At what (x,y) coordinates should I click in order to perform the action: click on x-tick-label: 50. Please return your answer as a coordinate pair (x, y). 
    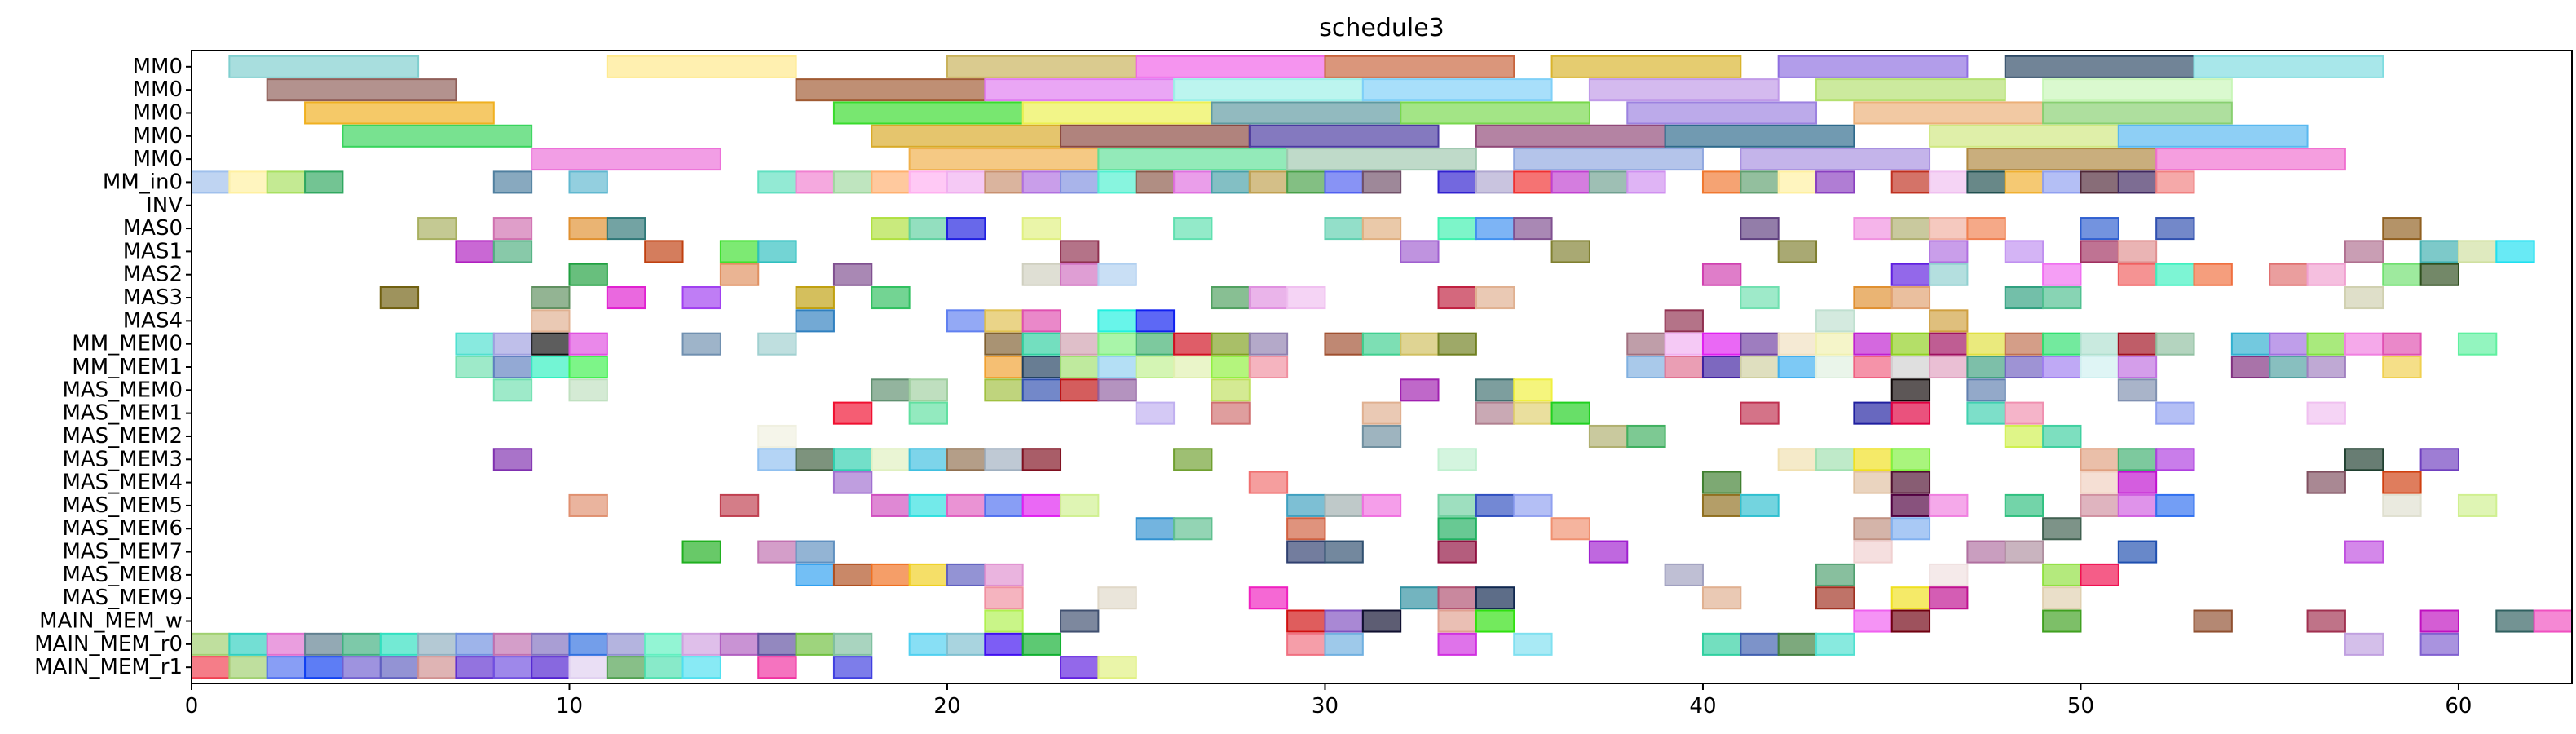
    Looking at the image, I should click on (2080, 706).